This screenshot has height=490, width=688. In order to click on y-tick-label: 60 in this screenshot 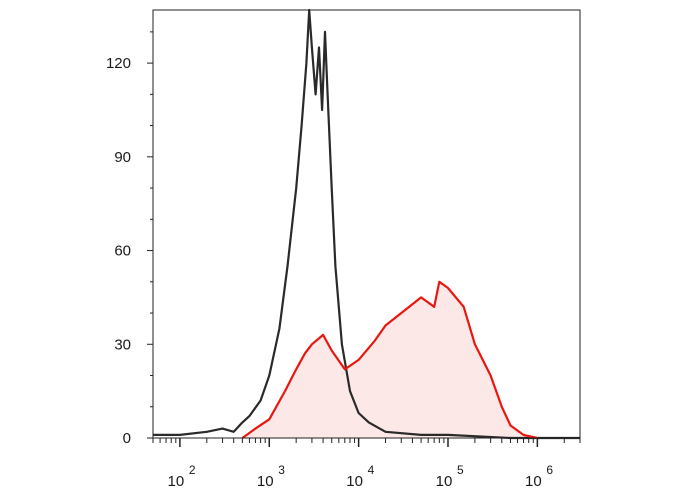, I will do `click(122, 251)`.